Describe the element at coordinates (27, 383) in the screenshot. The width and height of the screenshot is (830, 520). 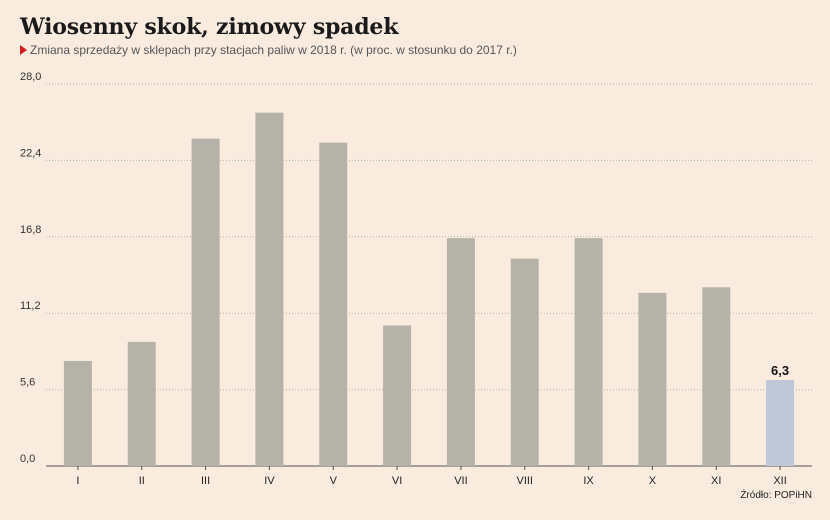
I see `y-tick-label: 5,6` at that location.